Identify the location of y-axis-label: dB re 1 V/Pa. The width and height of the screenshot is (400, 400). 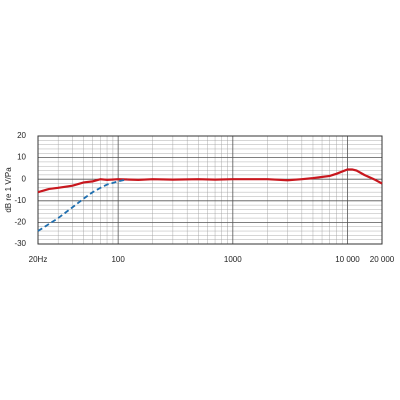
(8, 190).